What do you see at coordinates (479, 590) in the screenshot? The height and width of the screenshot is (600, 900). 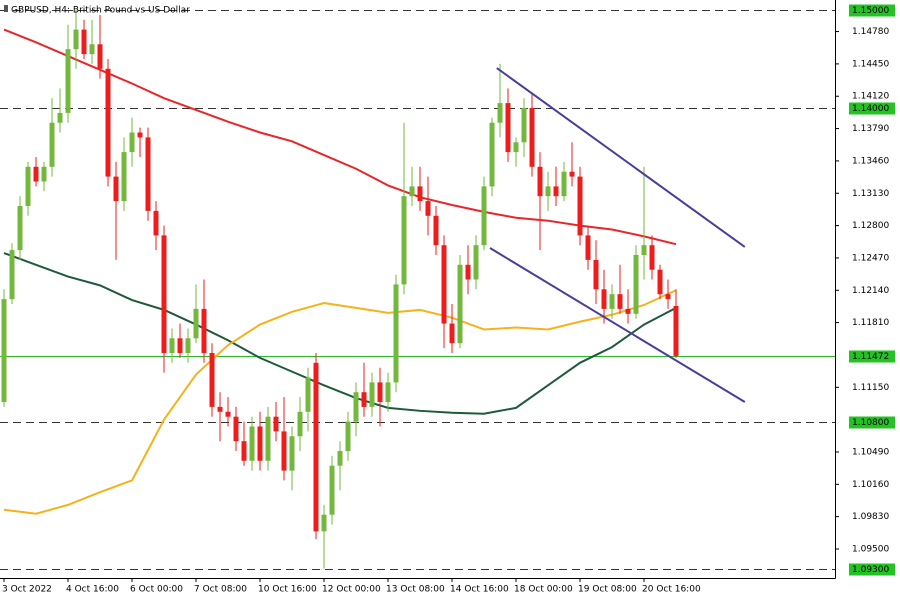 I see `x-tick-label: 14 Oct 16:00` at bounding box center [479, 590].